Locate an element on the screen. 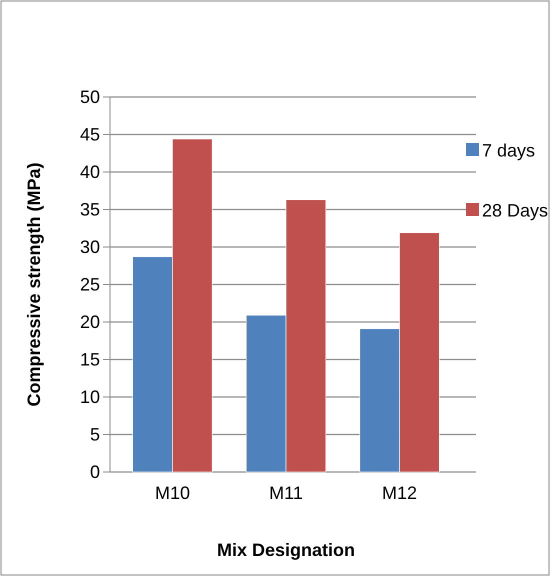  y-tick-label: 5 is located at coordinates (95, 434).